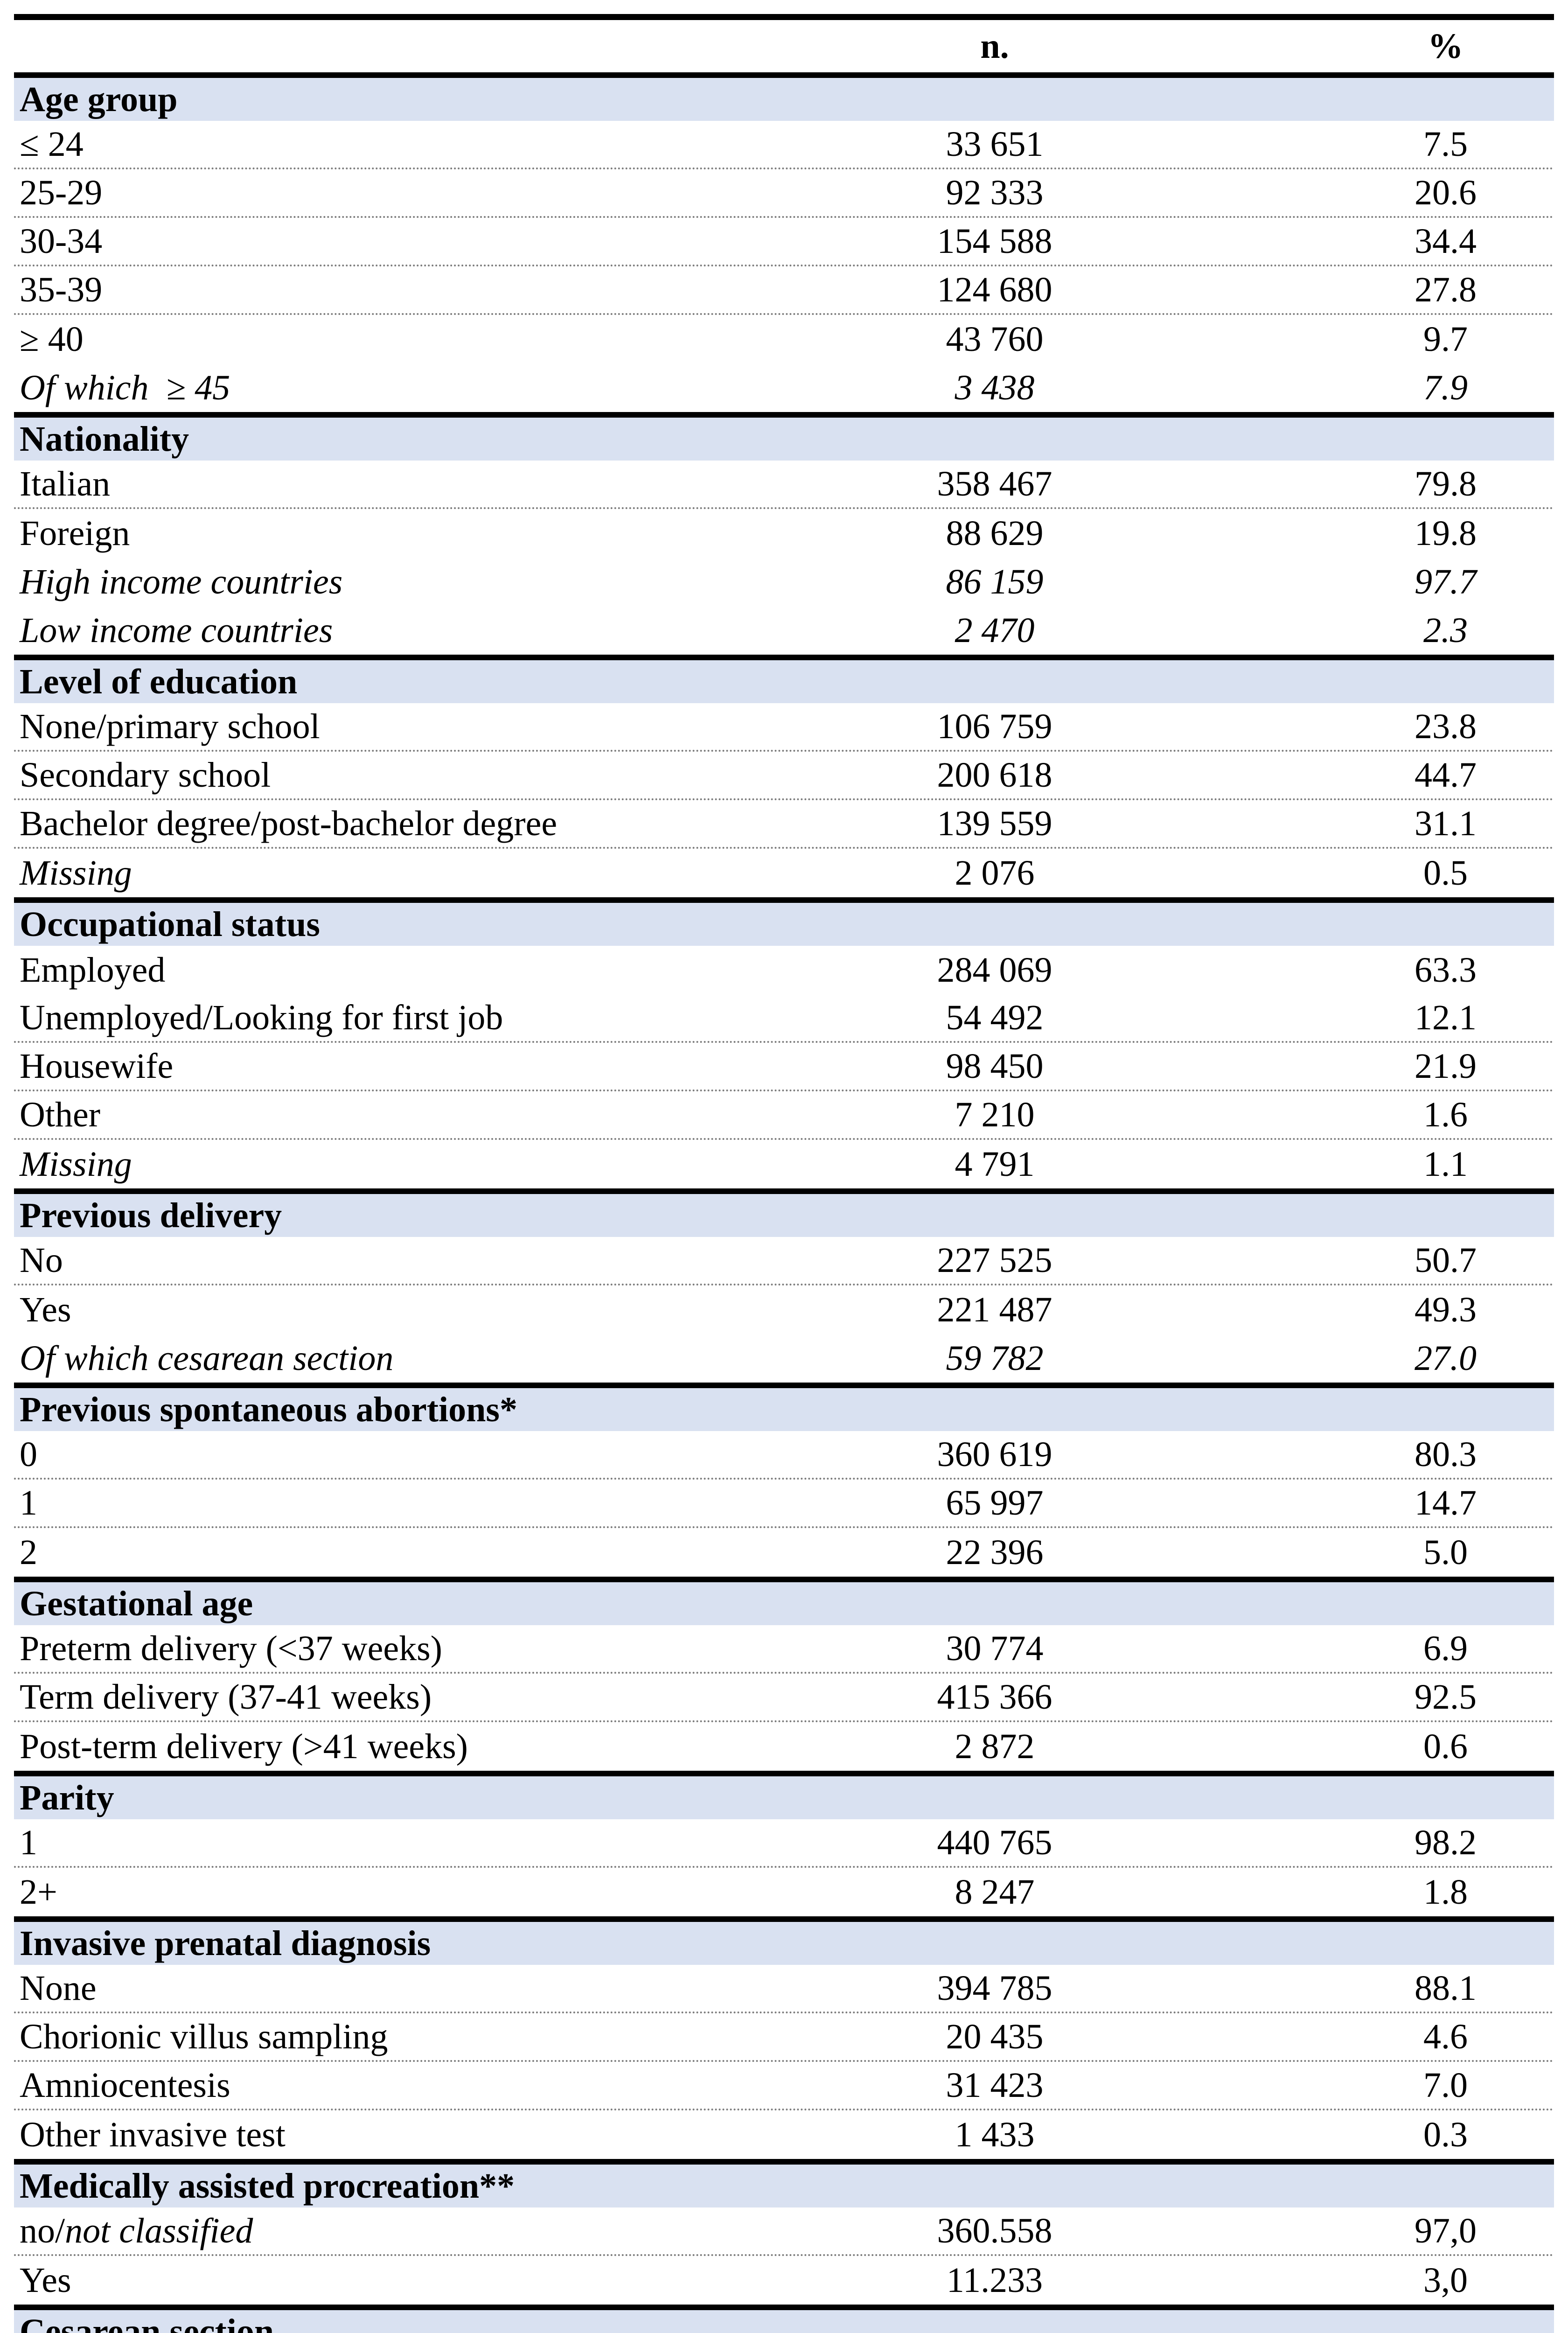 This screenshot has height=2333, width=1568. Describe the element at coordinates (58, 1989) in the screenshot. I see `row-label: None` at that location.